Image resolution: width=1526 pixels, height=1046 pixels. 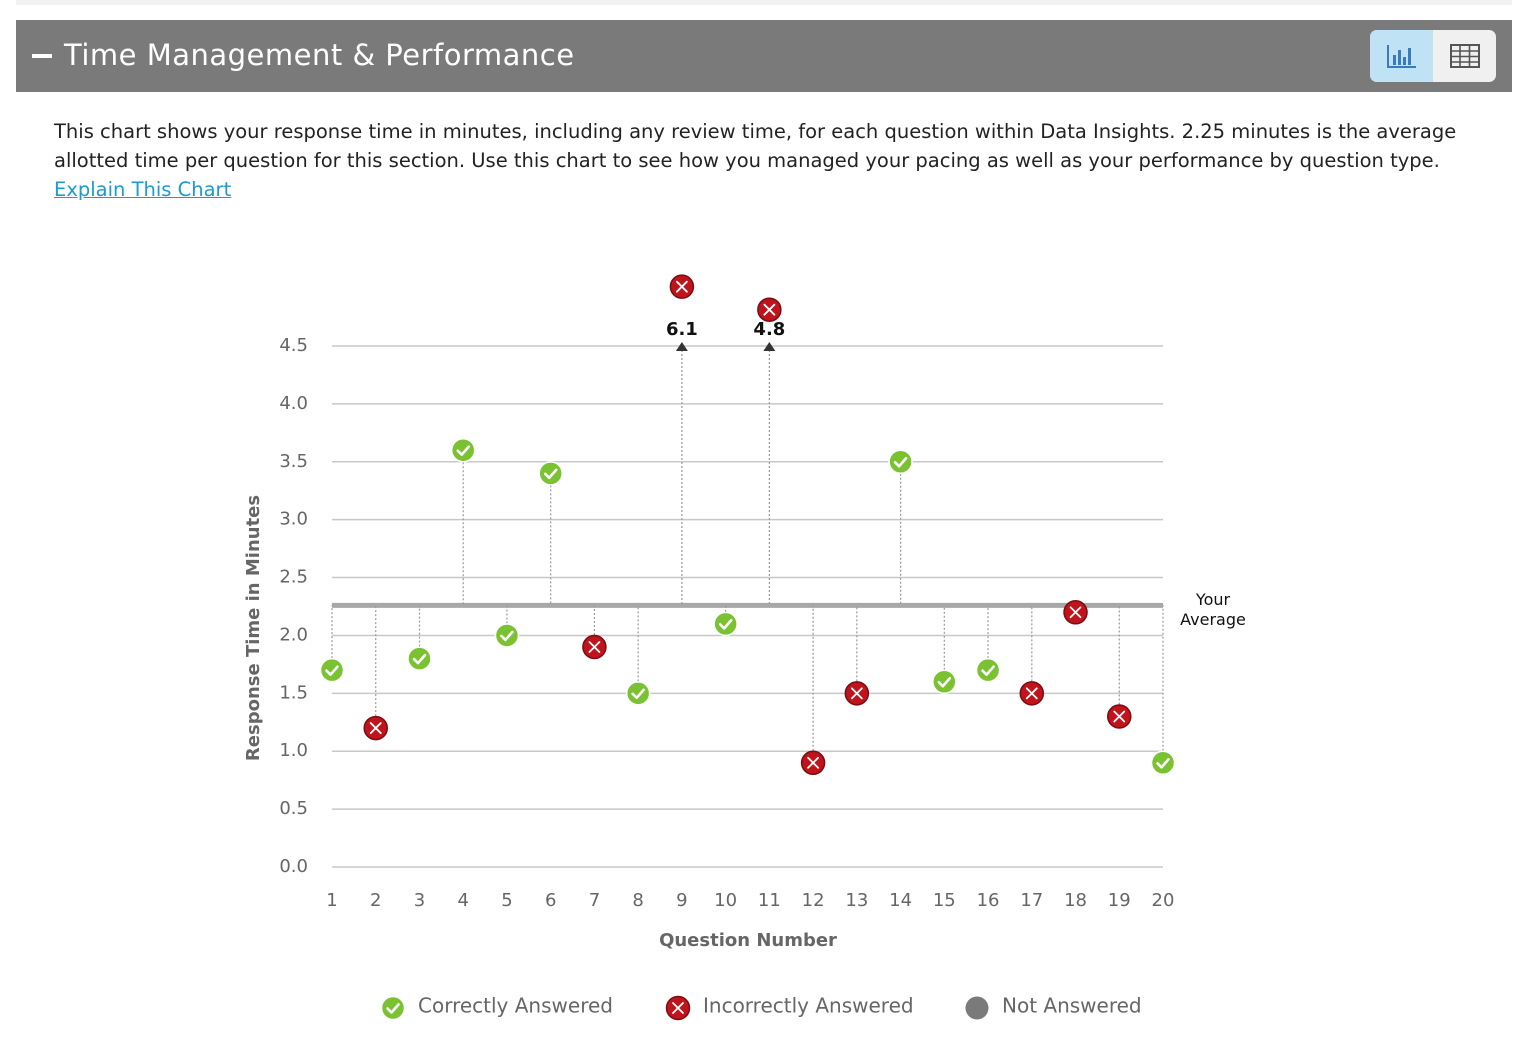 What do you see at coordinates (143, 189) in the screenshot?
I see `explain-link: Explain This Chart` at bounding box center [143, 189].